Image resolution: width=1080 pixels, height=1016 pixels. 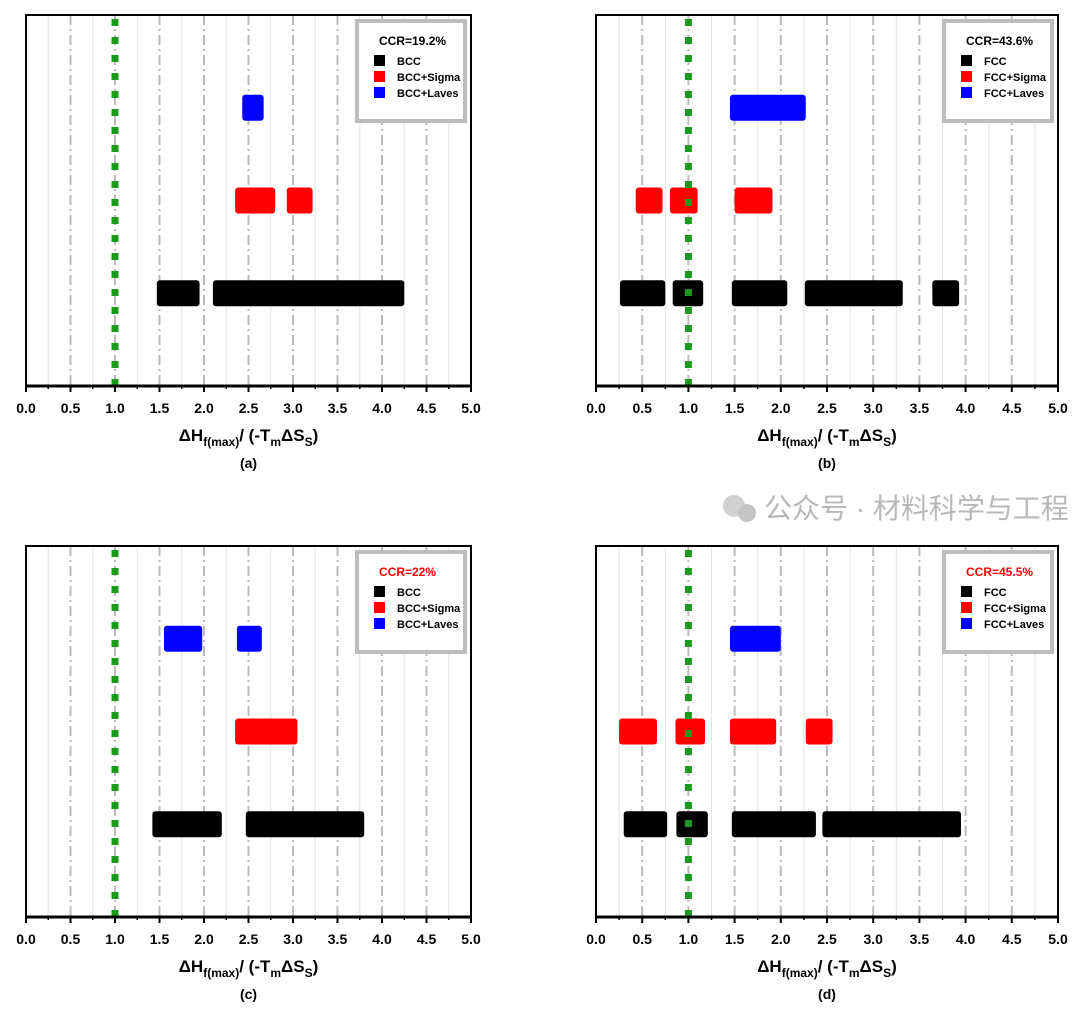 I want to click on legend-label: FCC+Sigma, so click(x=1015, y=609).